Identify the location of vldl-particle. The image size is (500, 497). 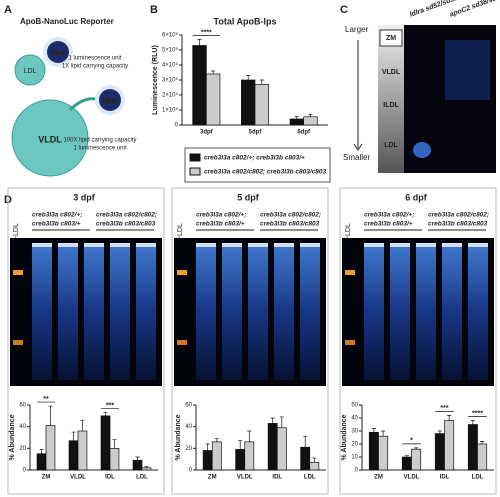
(50, 138).